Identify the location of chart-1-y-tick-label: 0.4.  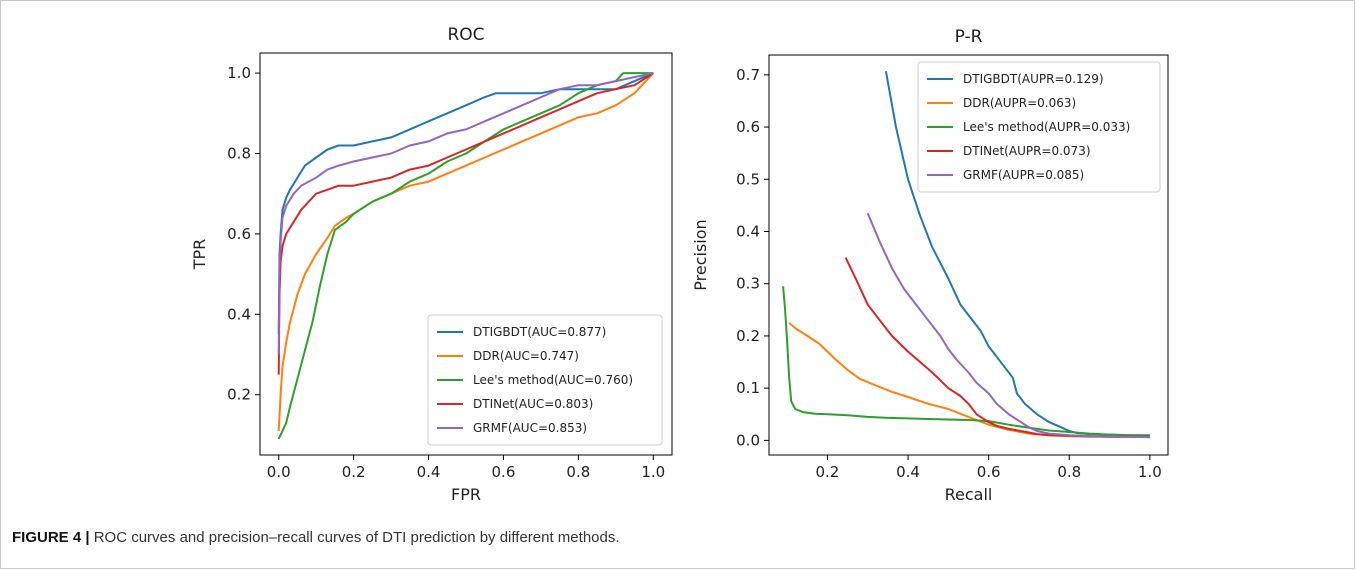
(239, 314).